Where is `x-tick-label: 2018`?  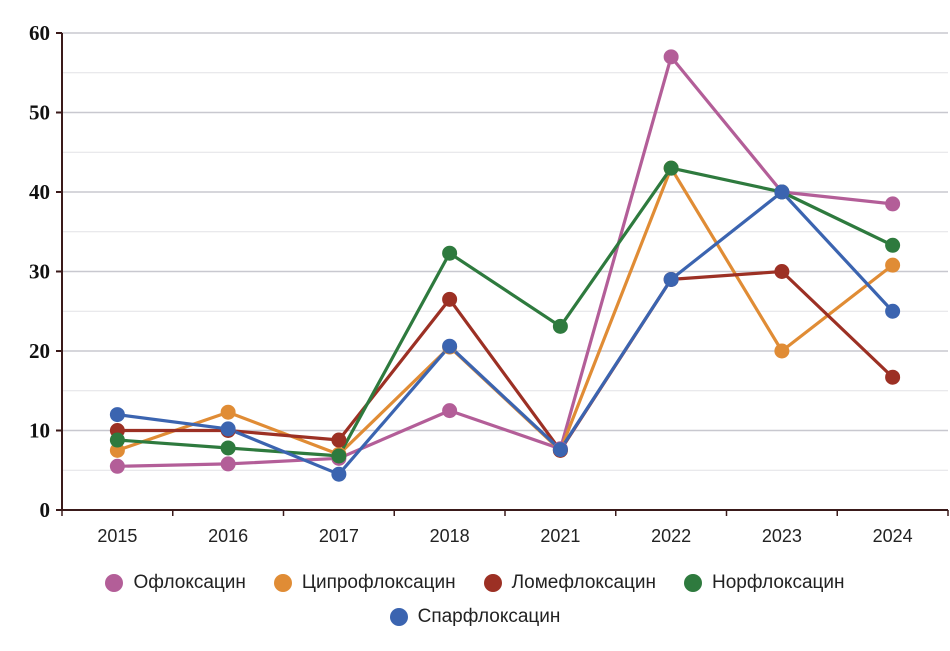 x-tick-label: 2018 is located at coordinates (450, 536).